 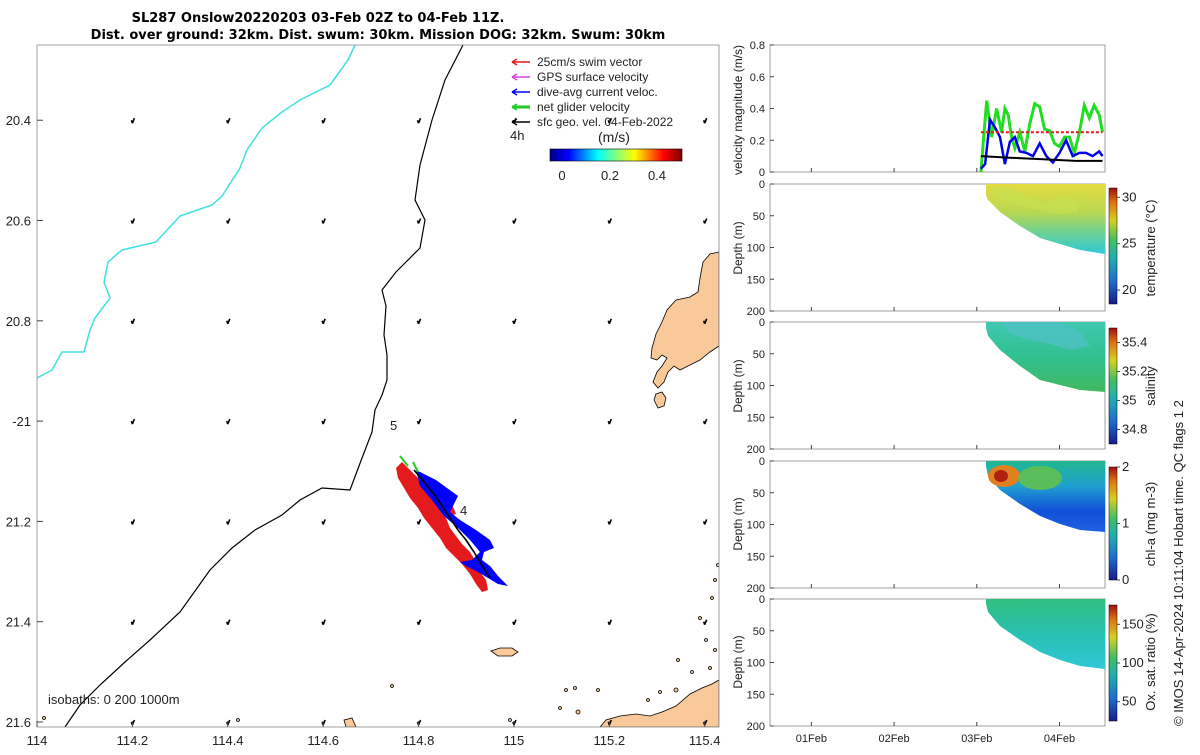 What do you see at coordinates (380, 642) in the screenshot?
I see `small-islands` at bounding box center [380, 642].